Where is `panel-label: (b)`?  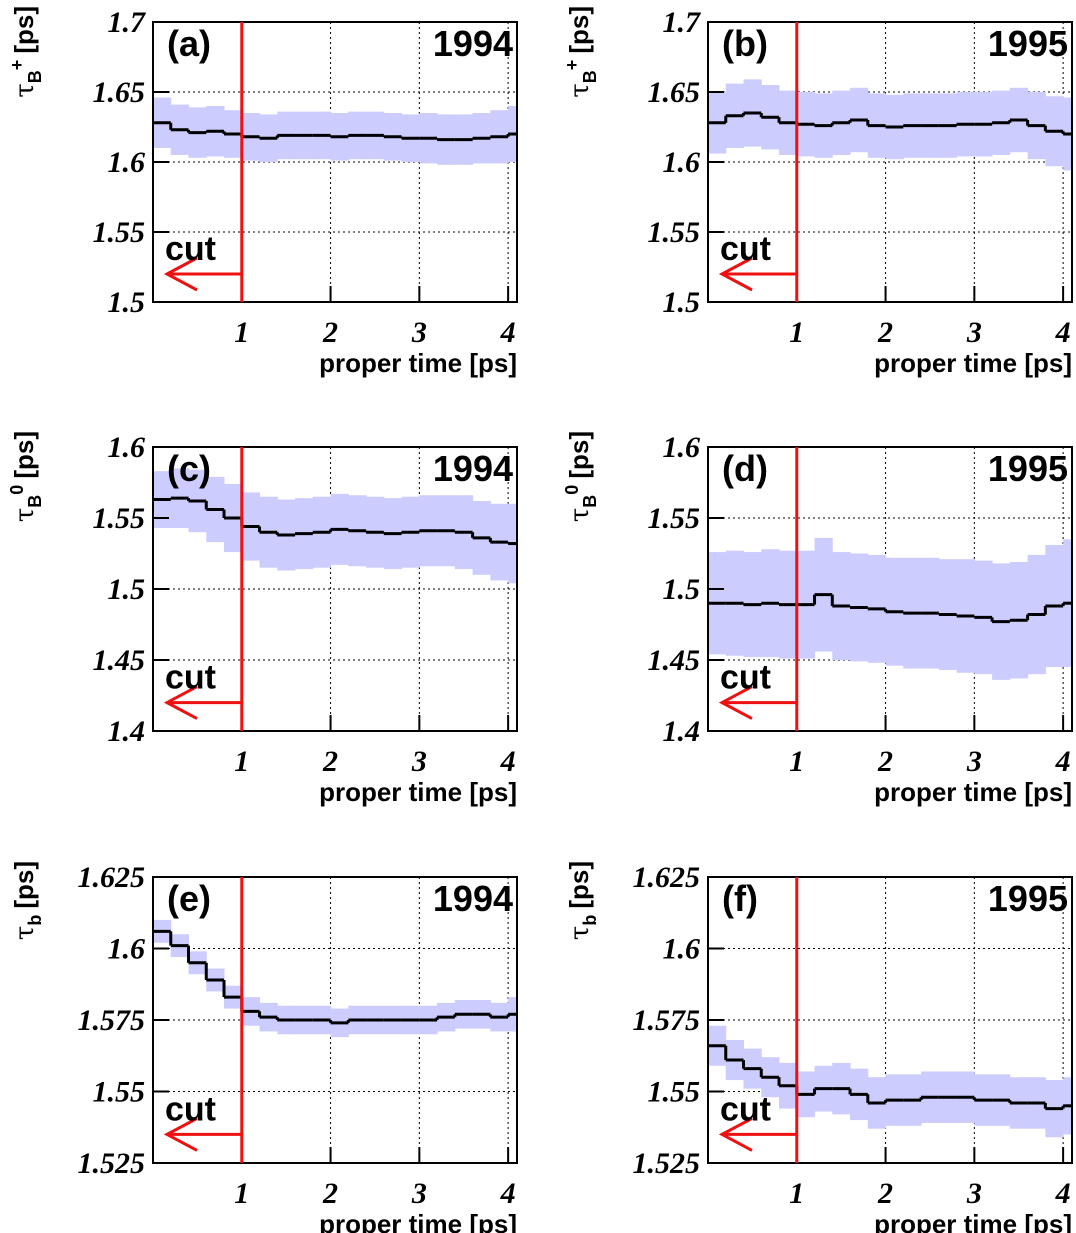
panel-label: (b) is located at coordinates (745, 43).